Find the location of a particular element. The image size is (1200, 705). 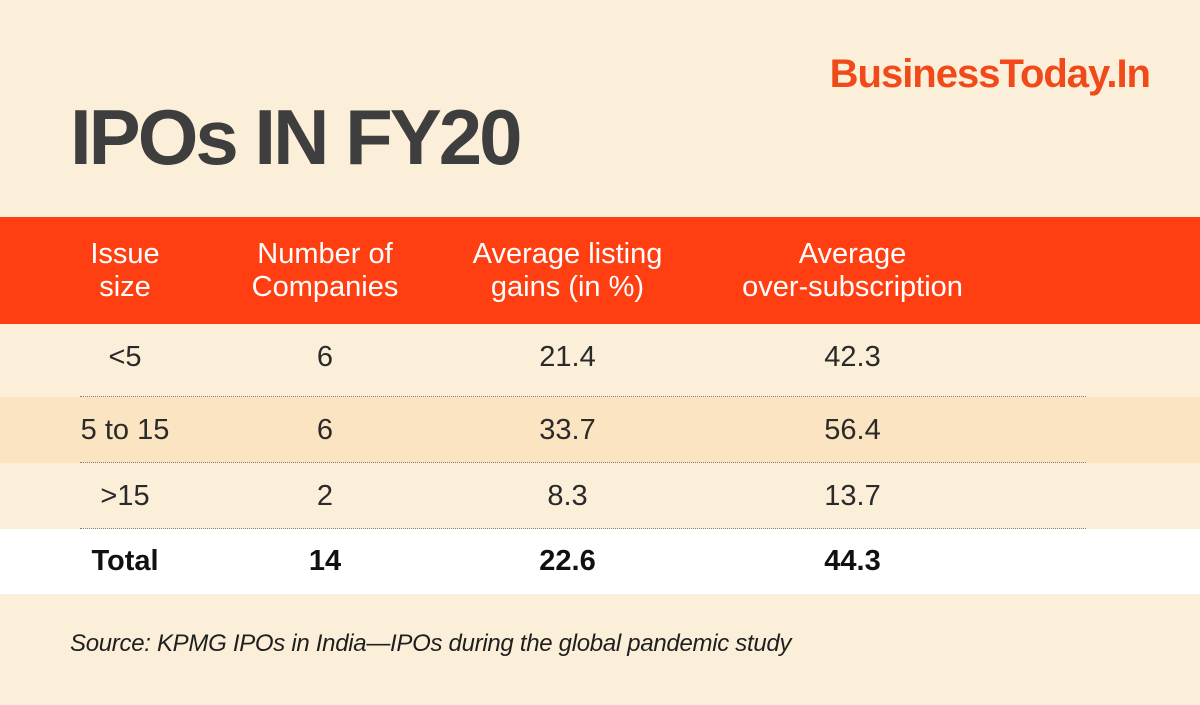

table-cell: >15 is located at coordinates (125, 495).